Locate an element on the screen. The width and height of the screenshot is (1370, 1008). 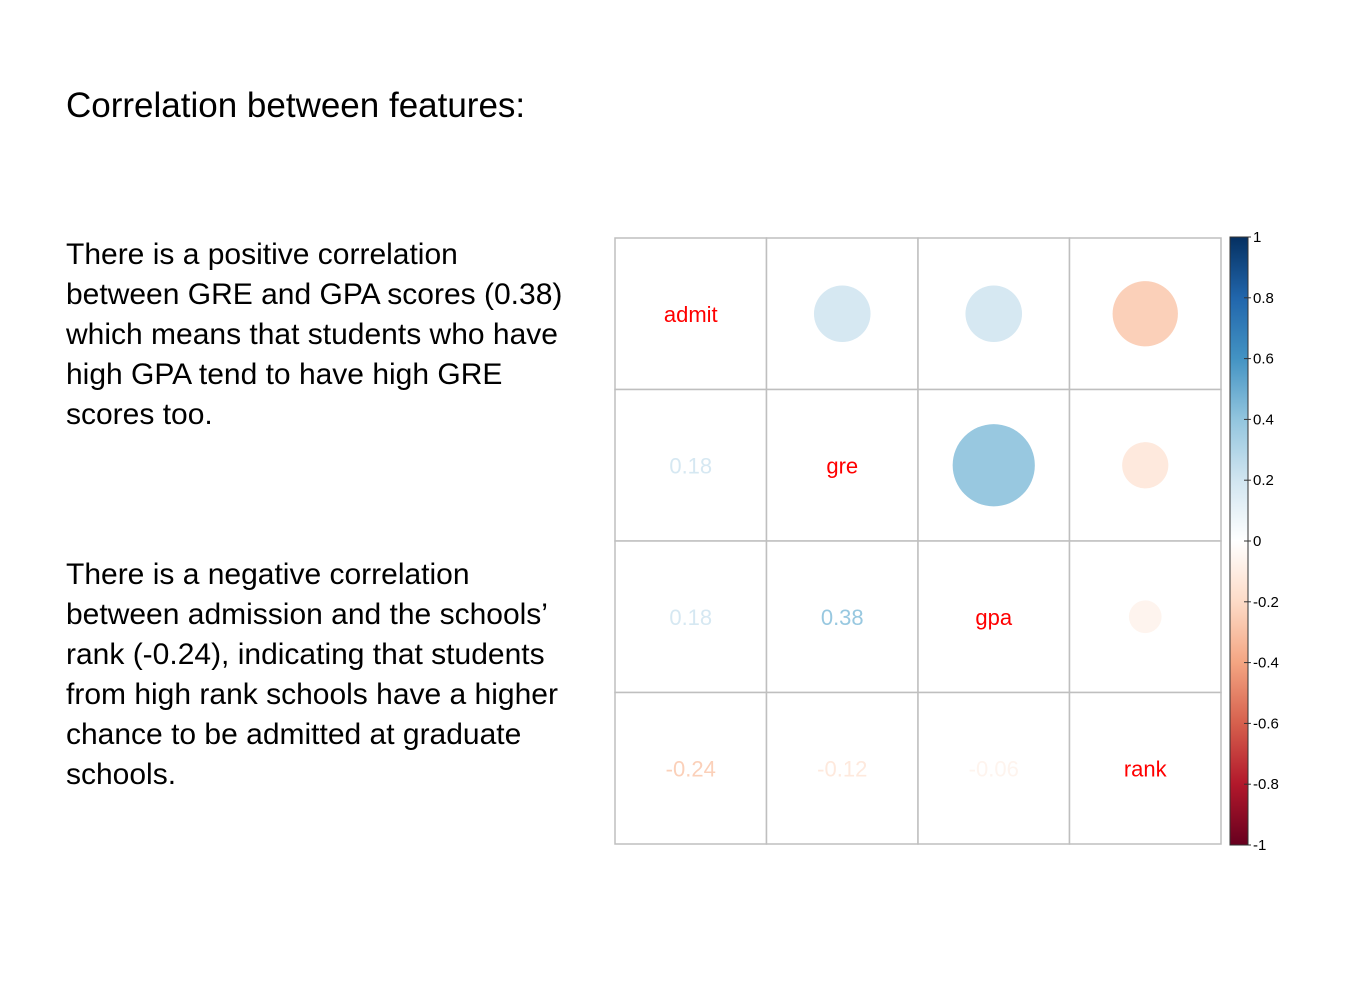
matrix-cell-gpa-gre is located at coordinates (842, 617).